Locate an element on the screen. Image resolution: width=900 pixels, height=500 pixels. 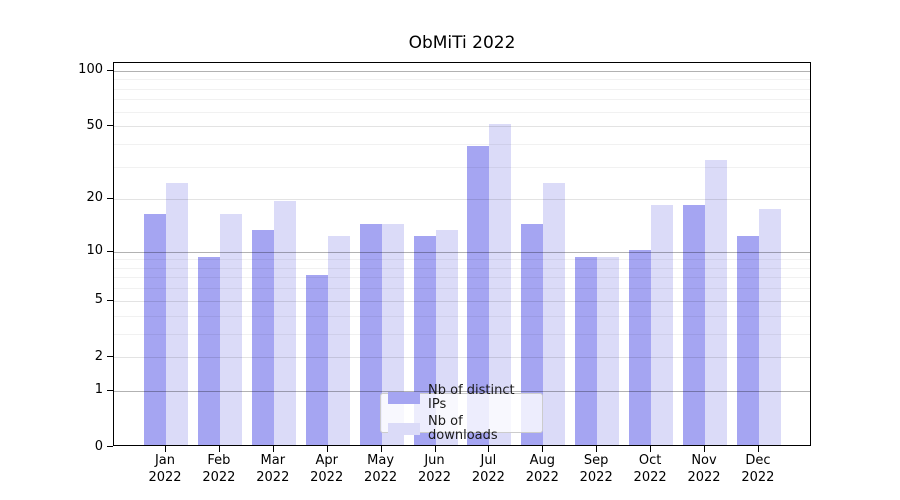
legend-item-distinct-ips: Nb of distinct IPs is located at coordinates (461, 397).